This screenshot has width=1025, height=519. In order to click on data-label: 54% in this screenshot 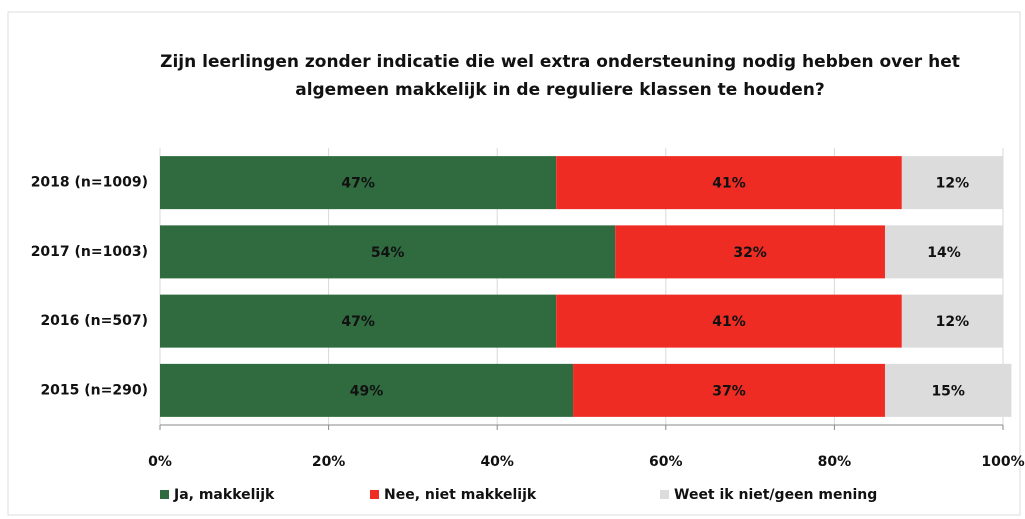, I will do `click(388, 253)`.